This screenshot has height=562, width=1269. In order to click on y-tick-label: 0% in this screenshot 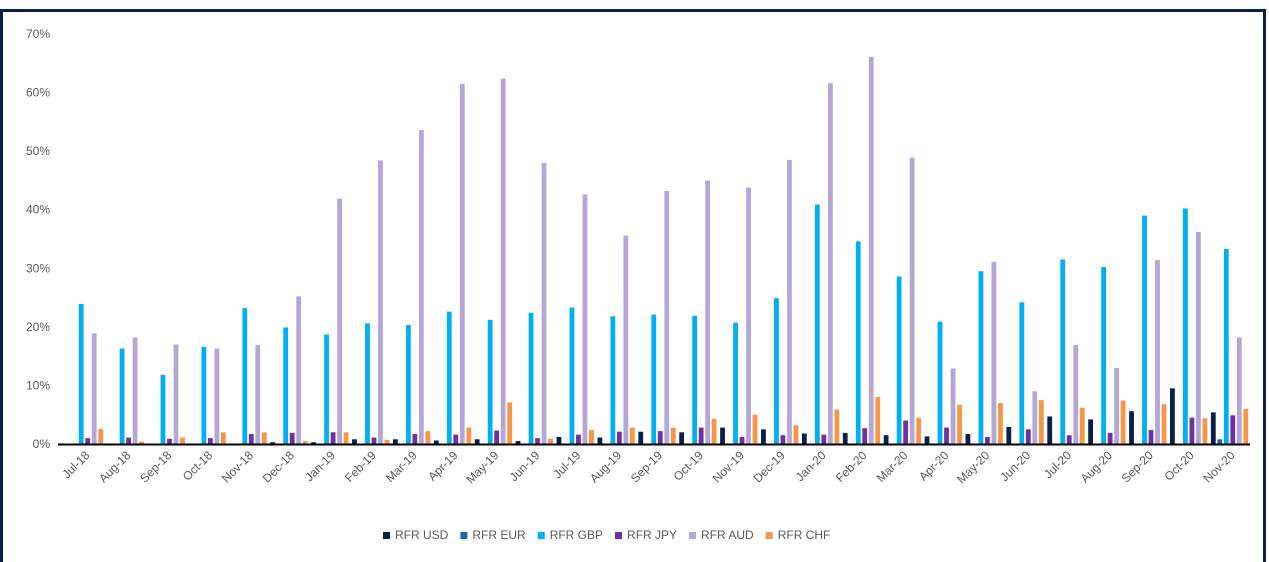, I will do `click(42, 444)`.